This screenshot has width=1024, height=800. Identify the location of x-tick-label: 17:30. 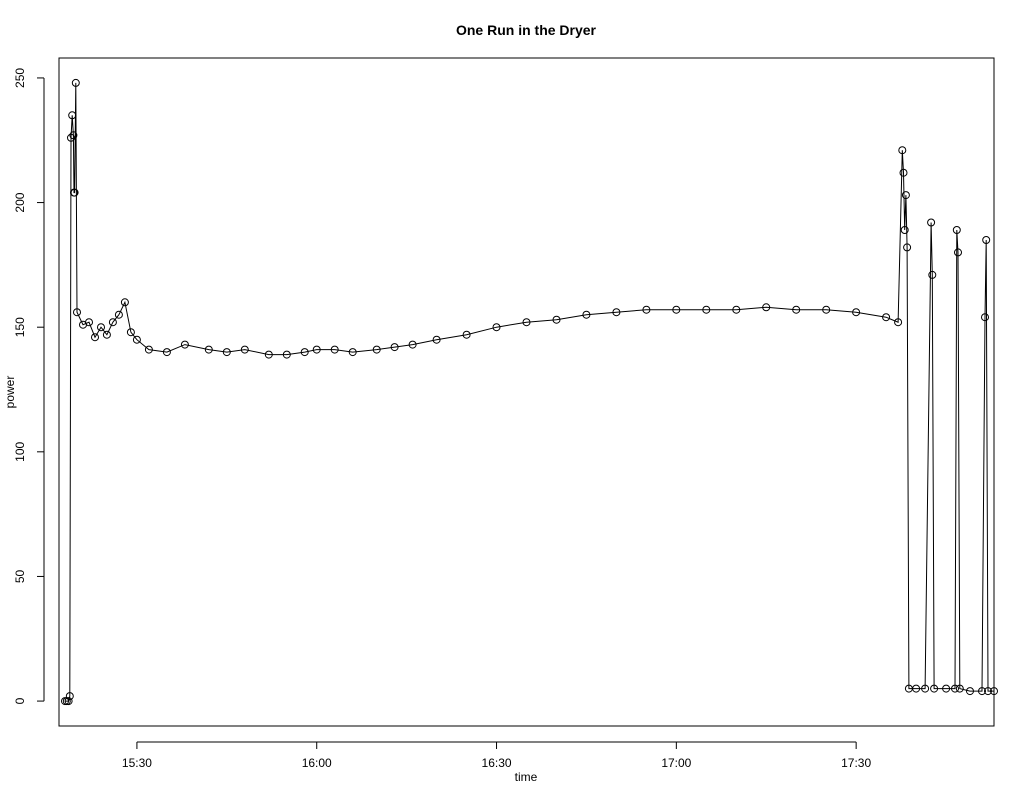
(856, 763).